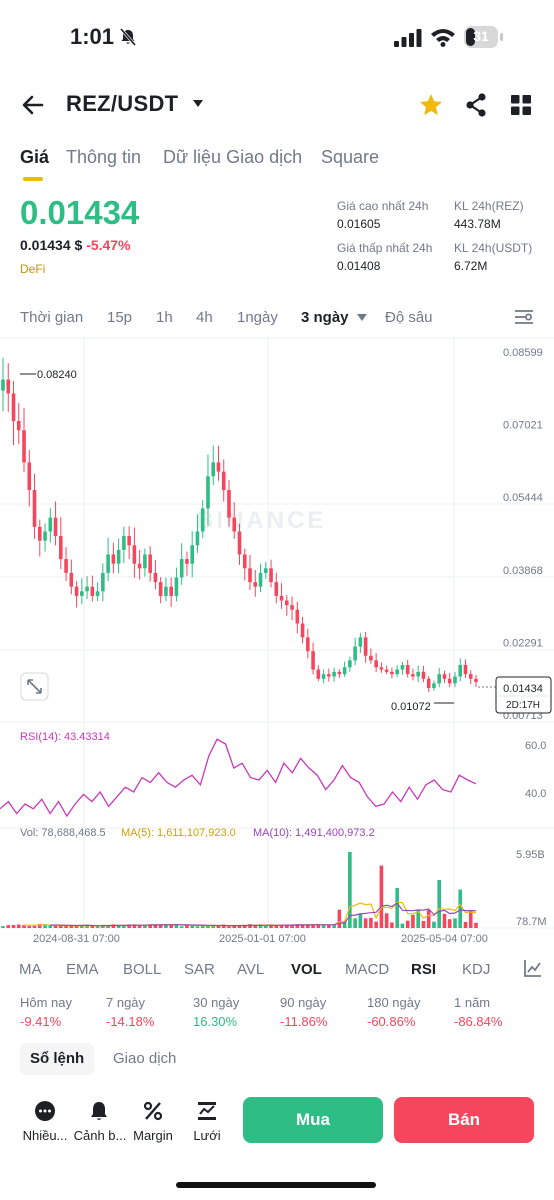 The image size is (554, 1200). Describe the element at coordinates (33, 269) in the screenshot. I see `category-tag: DeFi` at that location.